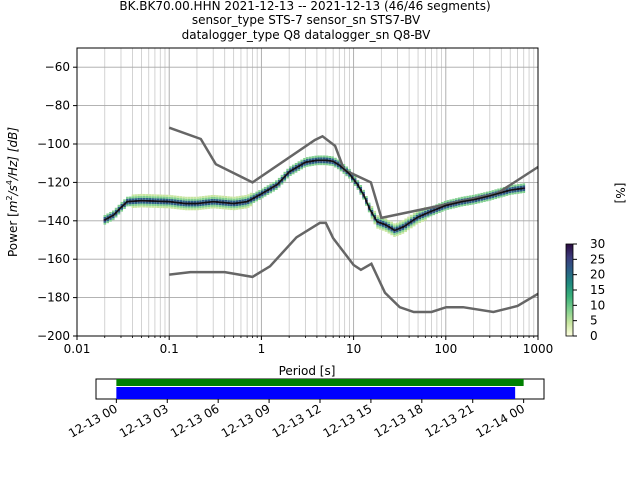 This screenshot has height=480, width=640. What do you see at coordinates (316, 393) in the screenshot?
I see `psd-coverage-span` at bounding box center [316, 393].